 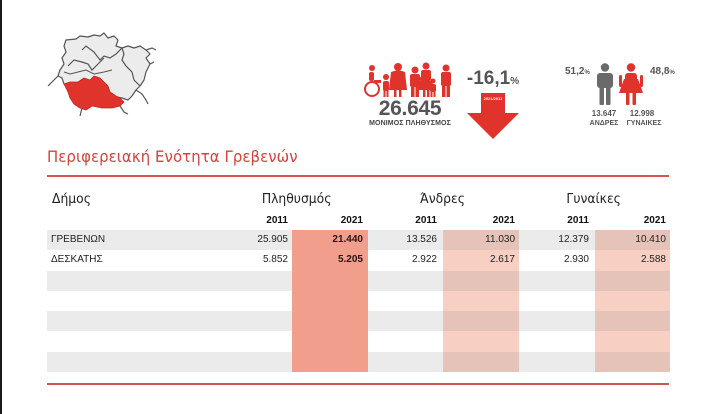 I want to click on women-2011-value: 2.930, so click(x=576, y=260).